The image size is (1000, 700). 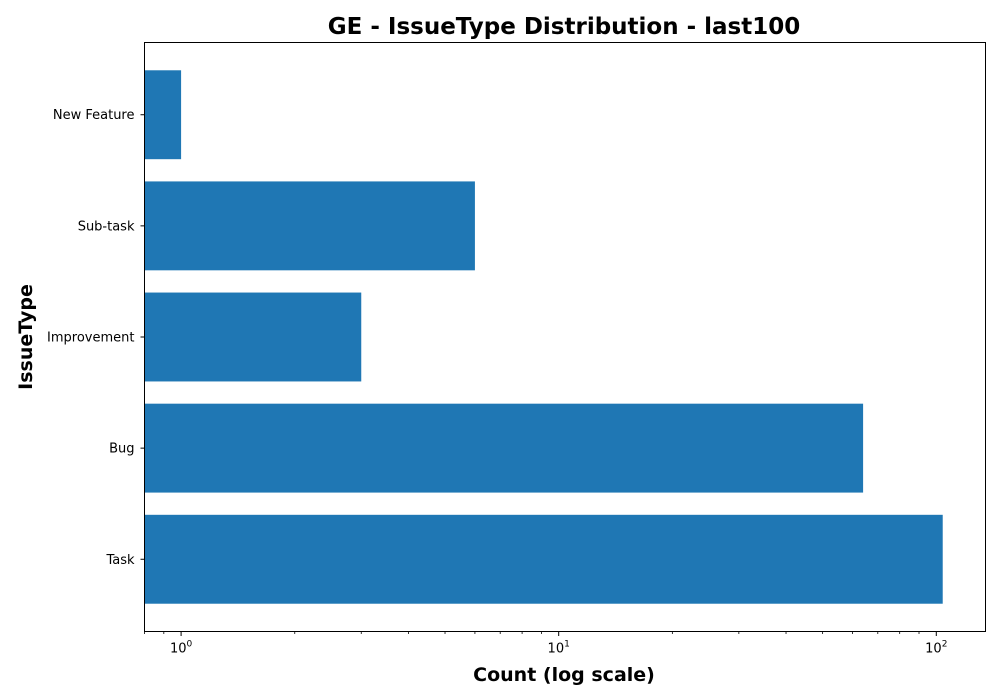 What do you see at coordinates (181, 648) in the screenshot?
I see `x-tick-label: 100` at bounding box center [181, 648].